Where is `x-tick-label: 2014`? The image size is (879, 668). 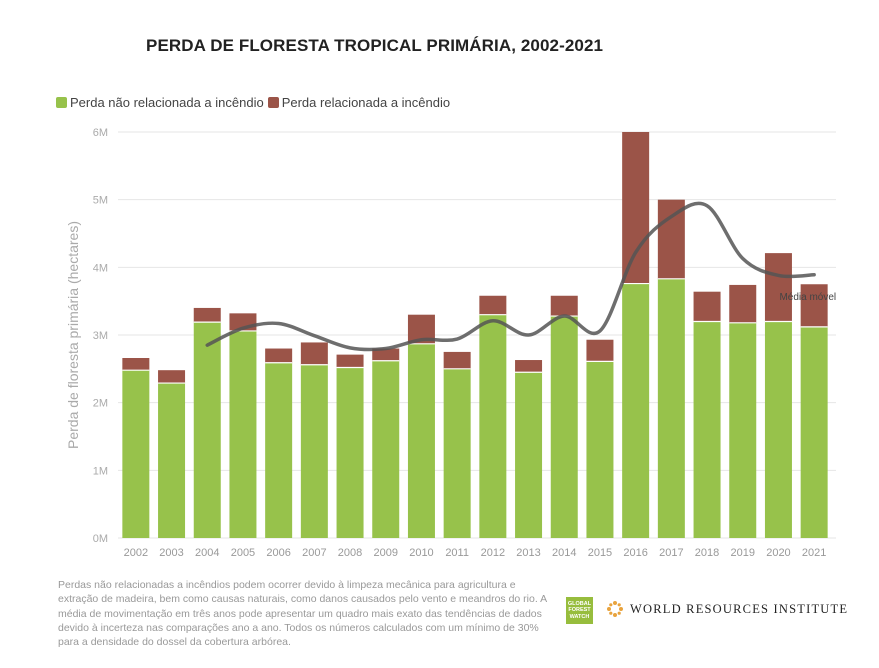
x-tick-label: 2014 is located at coordinates (564, 553).